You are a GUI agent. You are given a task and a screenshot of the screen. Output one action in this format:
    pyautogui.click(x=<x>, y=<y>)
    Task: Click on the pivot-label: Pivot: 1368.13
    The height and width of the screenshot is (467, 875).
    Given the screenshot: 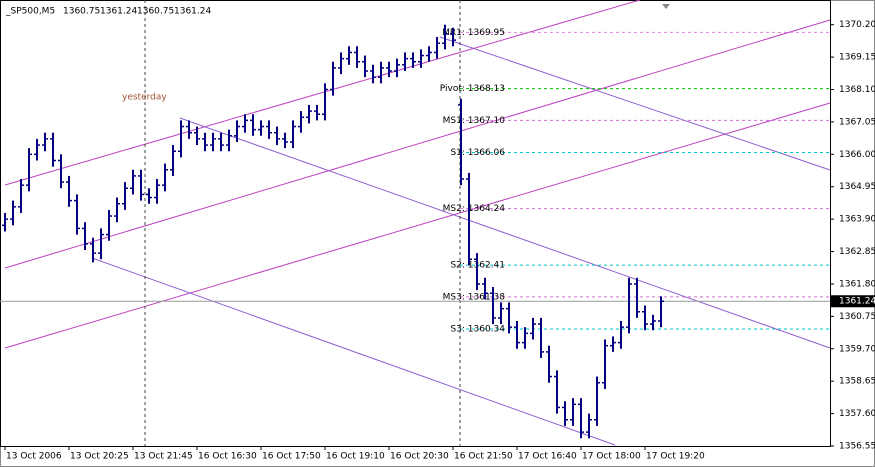 What is the action you would take?
    pyautogui.click(x=472, y=89)
    